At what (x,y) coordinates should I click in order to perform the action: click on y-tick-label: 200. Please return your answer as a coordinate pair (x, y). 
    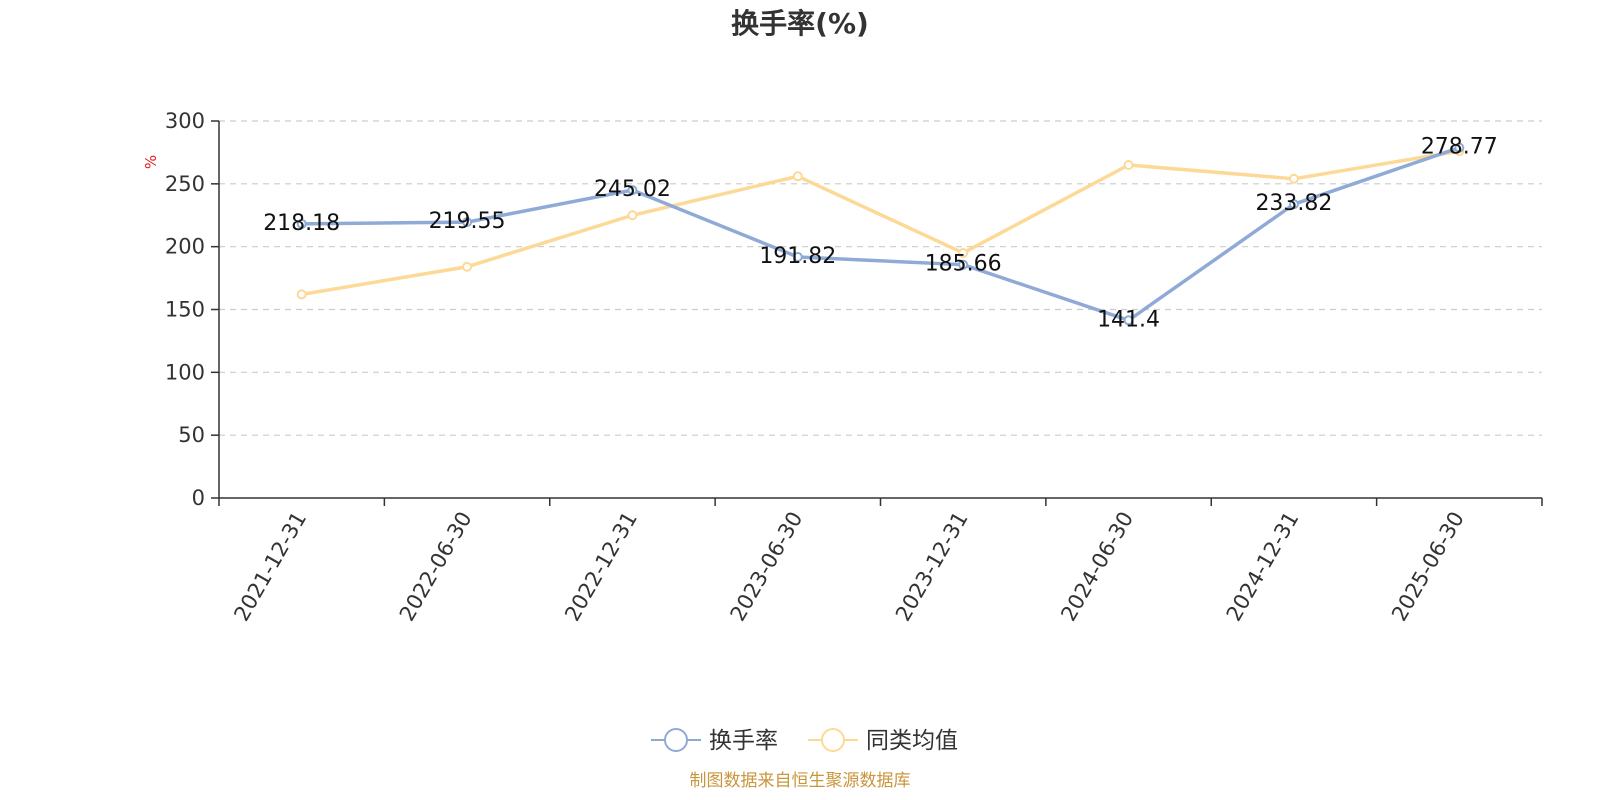
    Looking at the image, I should click on (185, 247).